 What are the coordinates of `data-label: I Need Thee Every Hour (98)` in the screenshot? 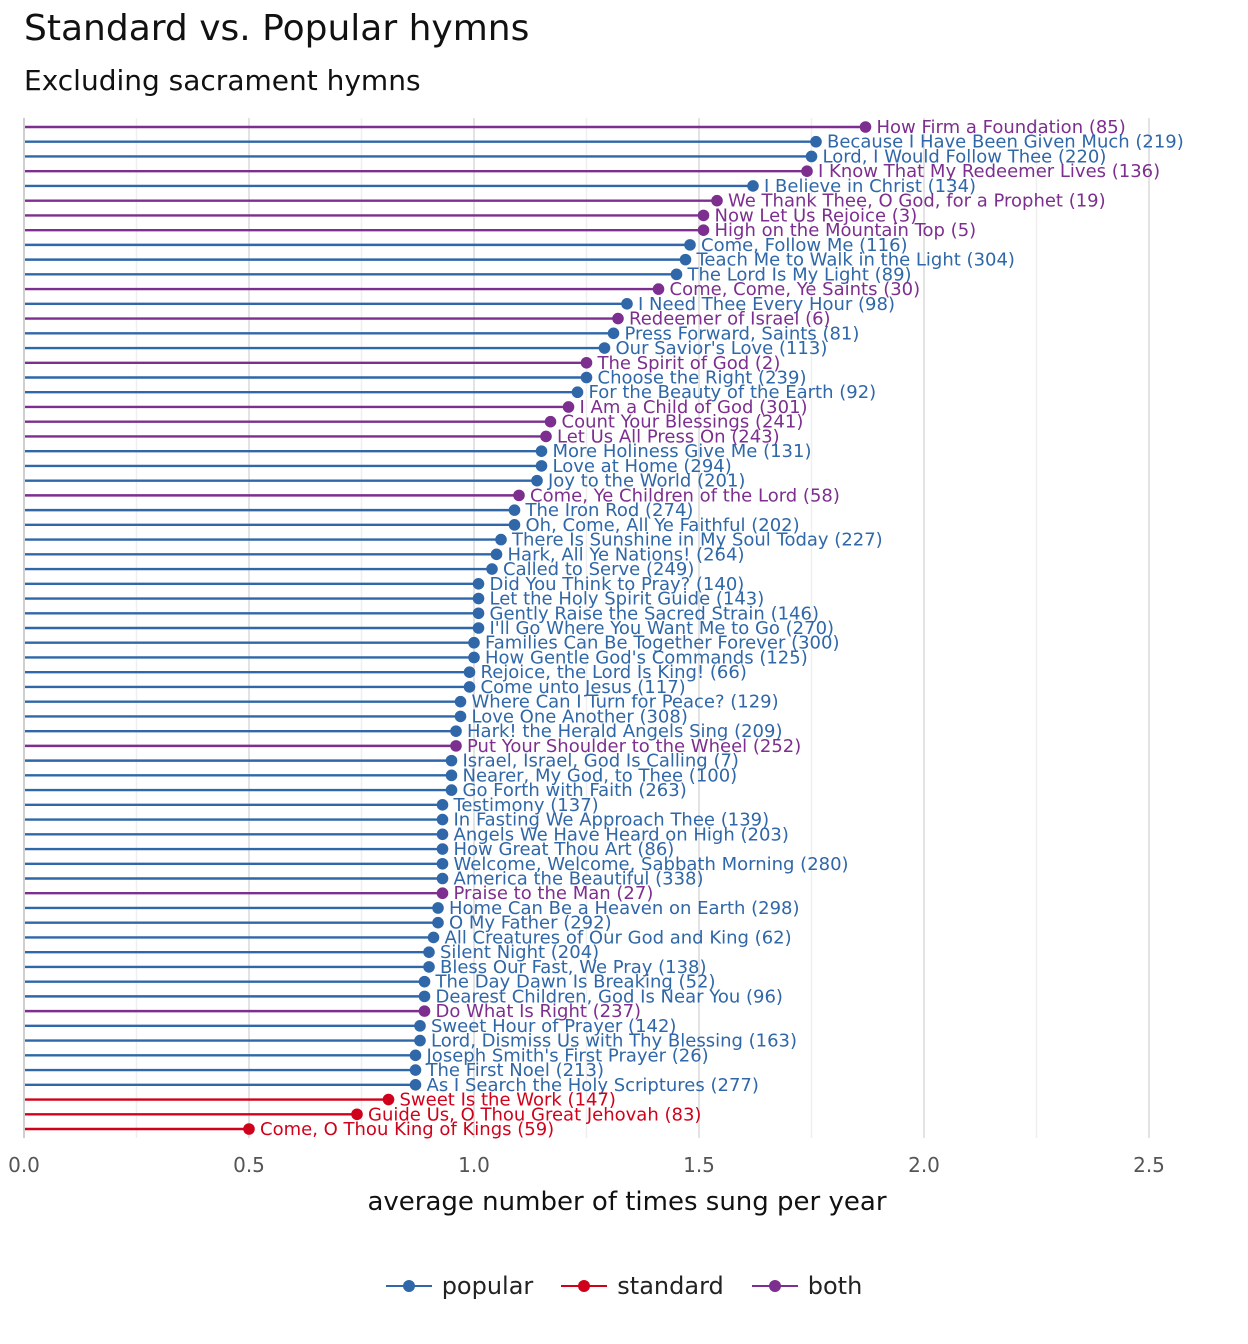 It's located at (766, 304).